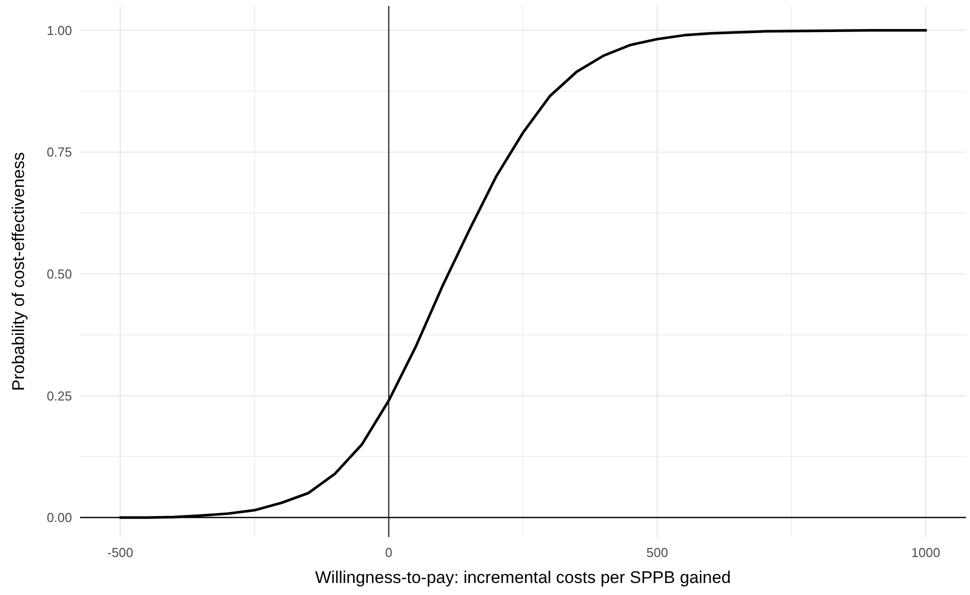  Describe the element at coordinates (59, 152) in the screenshot. I see `y-tick-label: 0.75` at that location.